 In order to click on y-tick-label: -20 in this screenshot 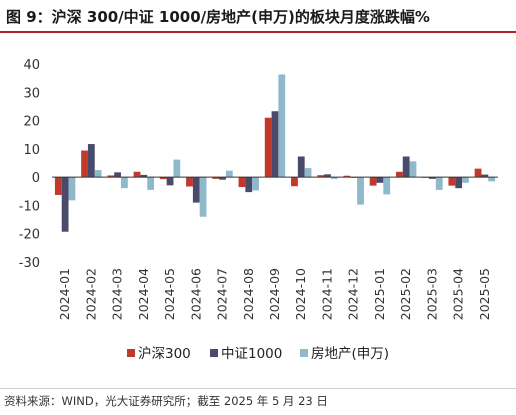, I will do `click(29, 235)`.